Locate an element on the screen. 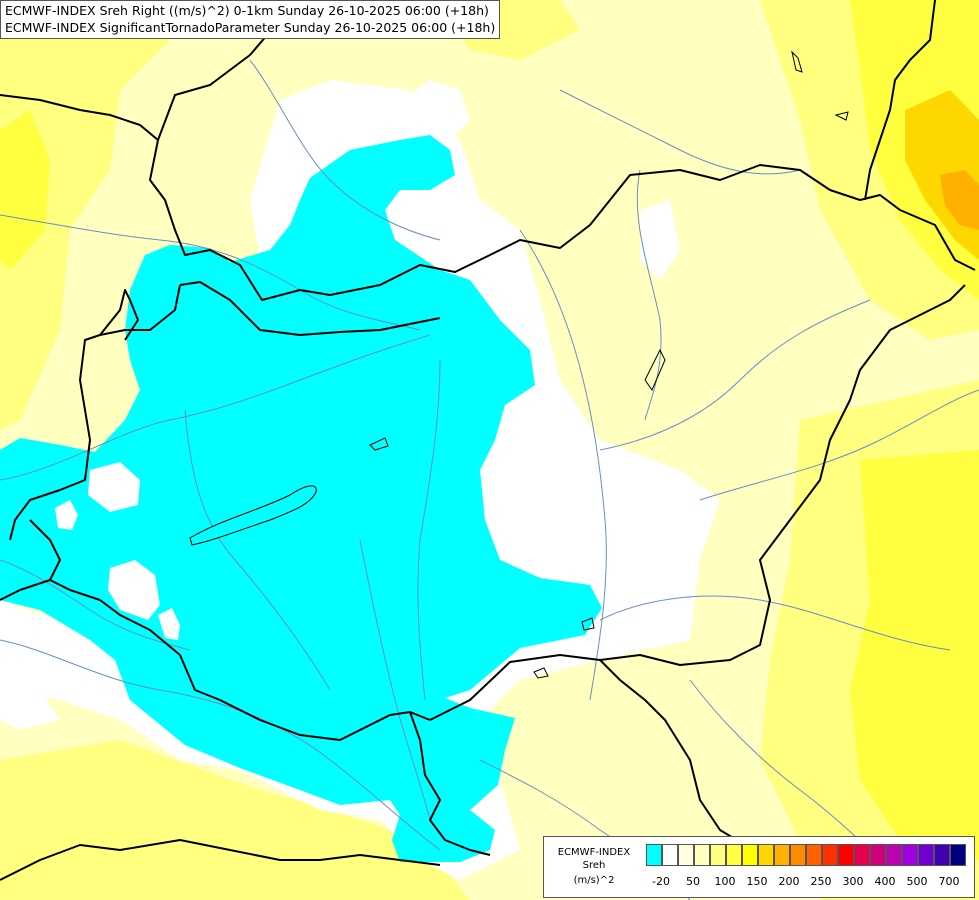 This screenshot has width=979, height=900. field-zone-west is located at coordinates (85, 215).